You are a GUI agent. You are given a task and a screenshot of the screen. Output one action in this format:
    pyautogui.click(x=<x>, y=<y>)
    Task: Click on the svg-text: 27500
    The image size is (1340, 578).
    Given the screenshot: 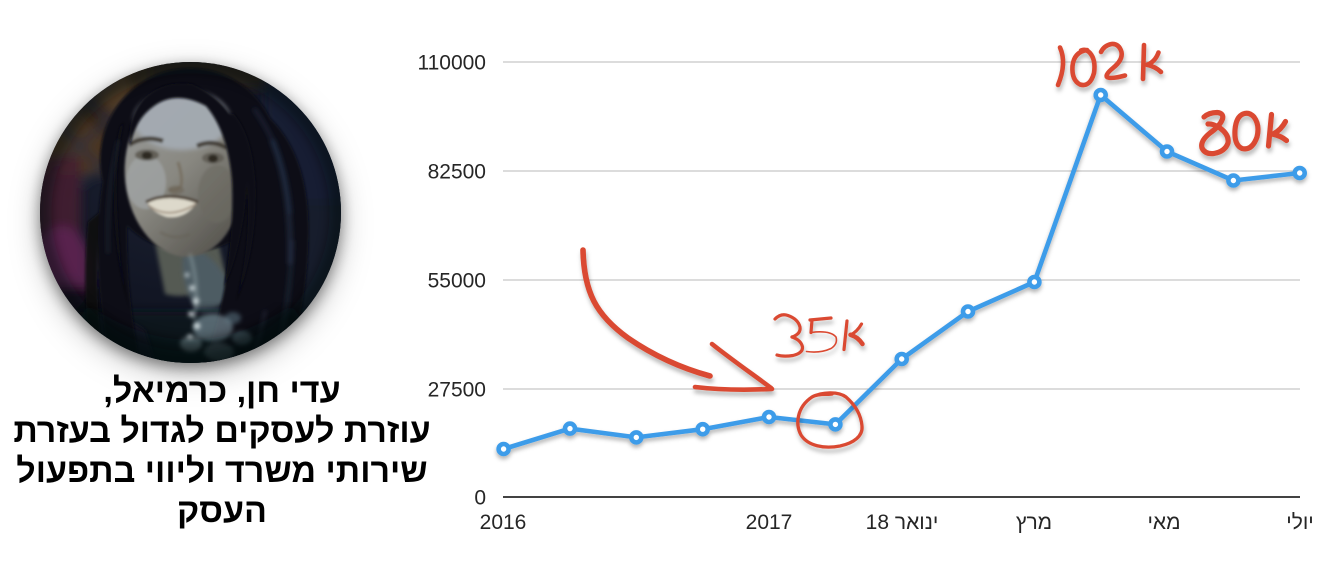 What is the action you would take?
    pyautogui.click(x=457, y=390)
    